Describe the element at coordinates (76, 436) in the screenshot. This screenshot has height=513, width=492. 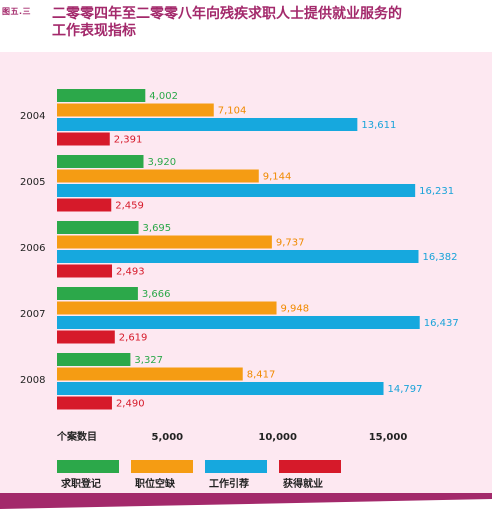
I see `x-axis-label: 个案数目` at that location.